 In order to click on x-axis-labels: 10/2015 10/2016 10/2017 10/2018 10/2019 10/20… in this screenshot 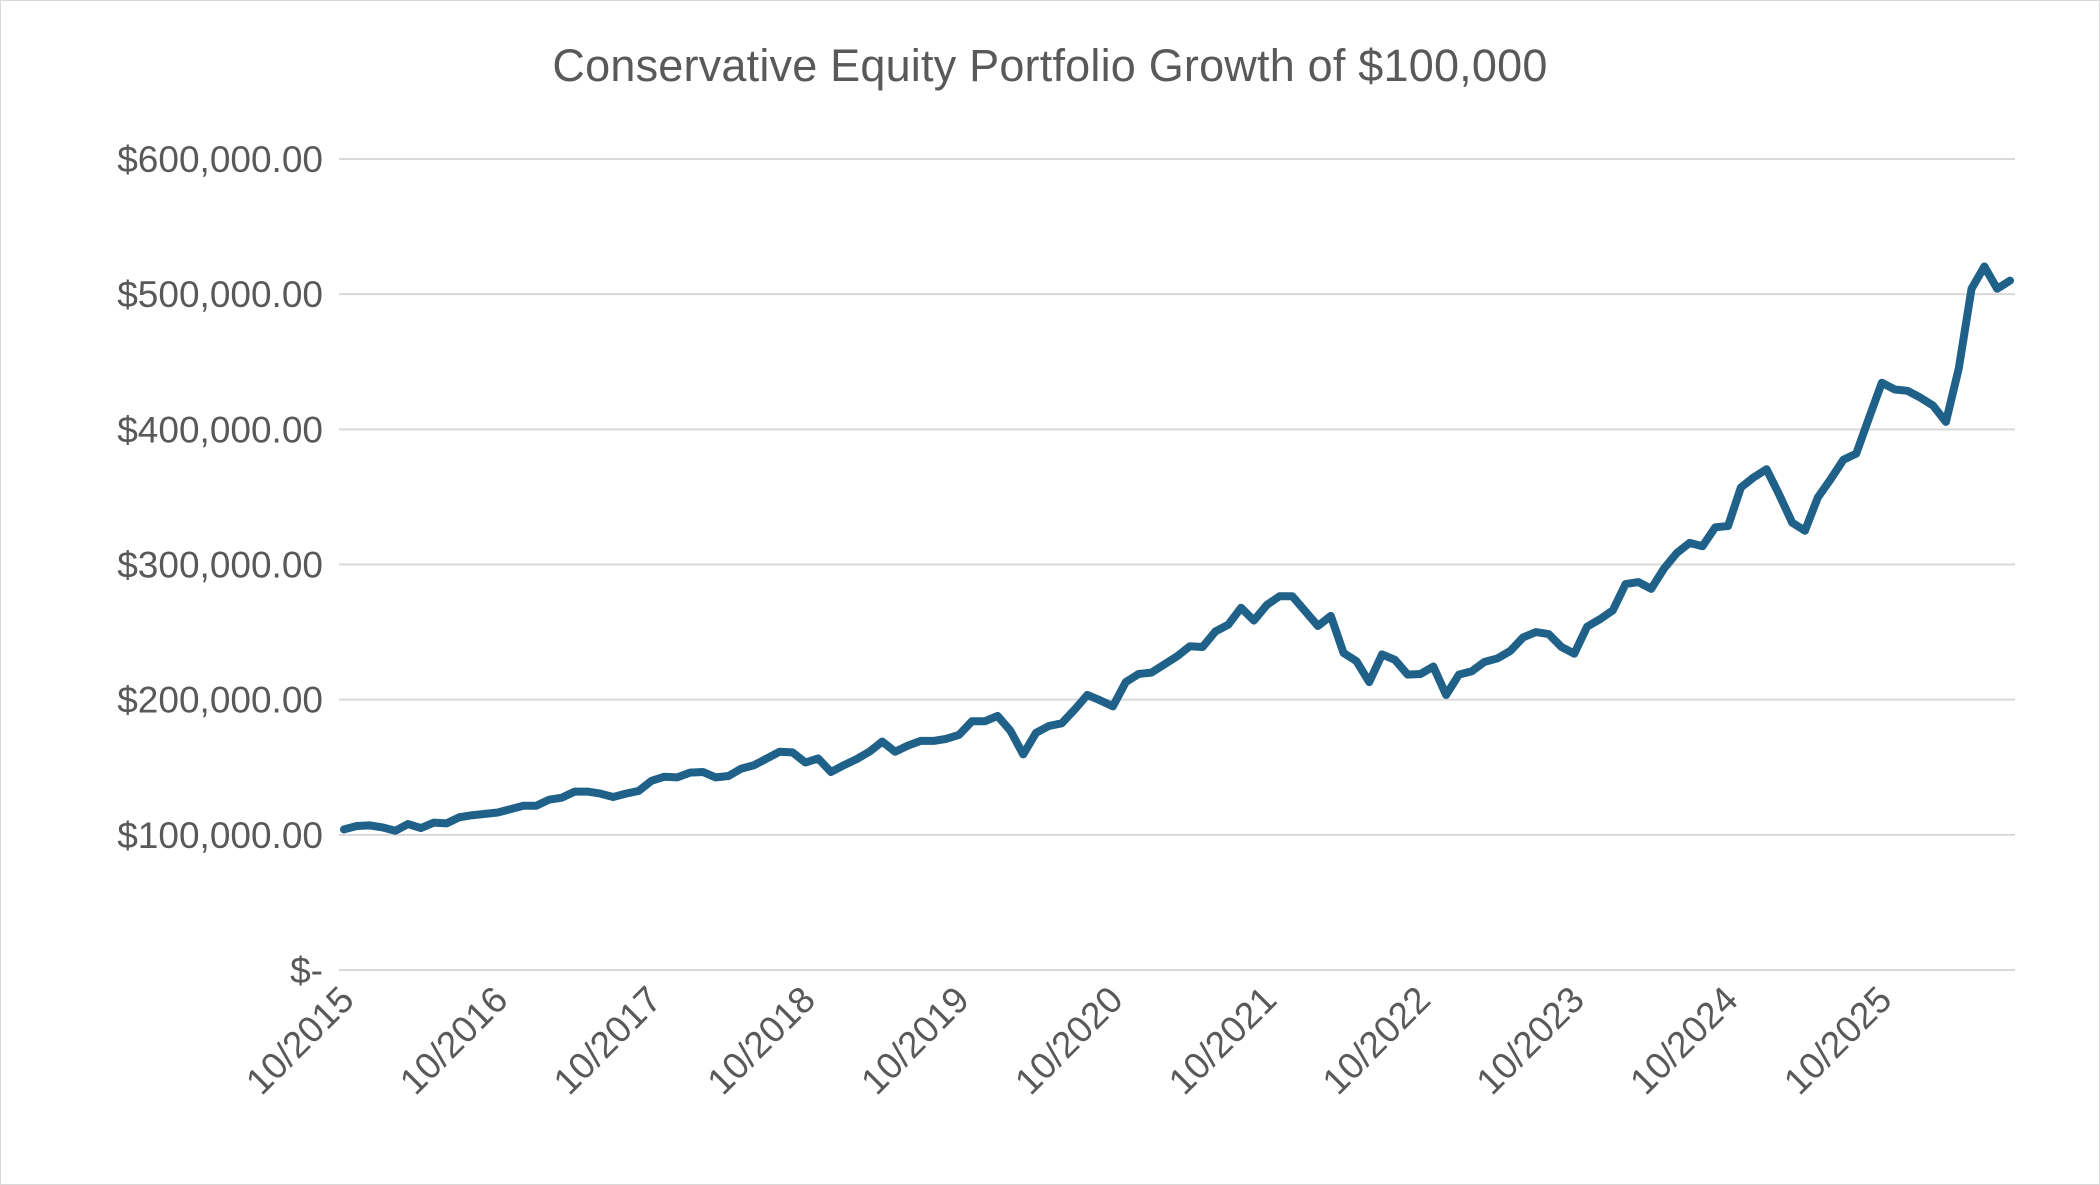, I will do `click(1068, 1041)`.